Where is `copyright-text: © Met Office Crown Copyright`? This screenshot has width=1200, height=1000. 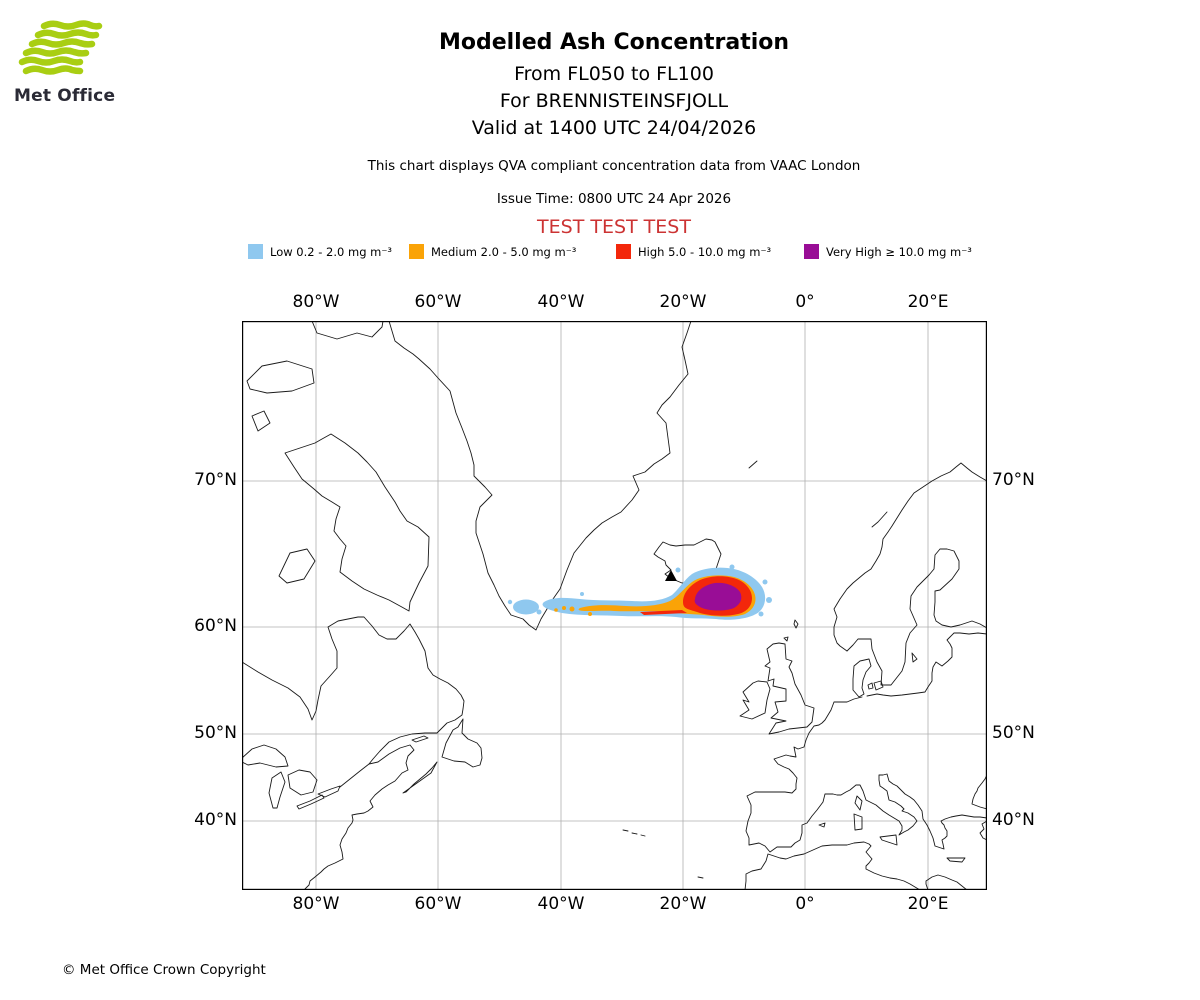
copyright-text: © Met Office Crown Copyright is located at coordinates (164, 970).